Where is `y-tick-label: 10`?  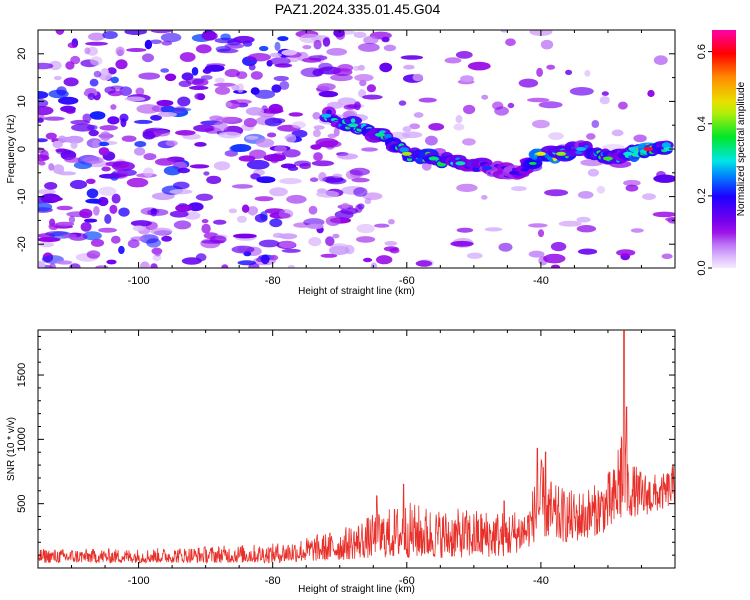 y-tick-label: 10 is located at coordinates (22, 101).